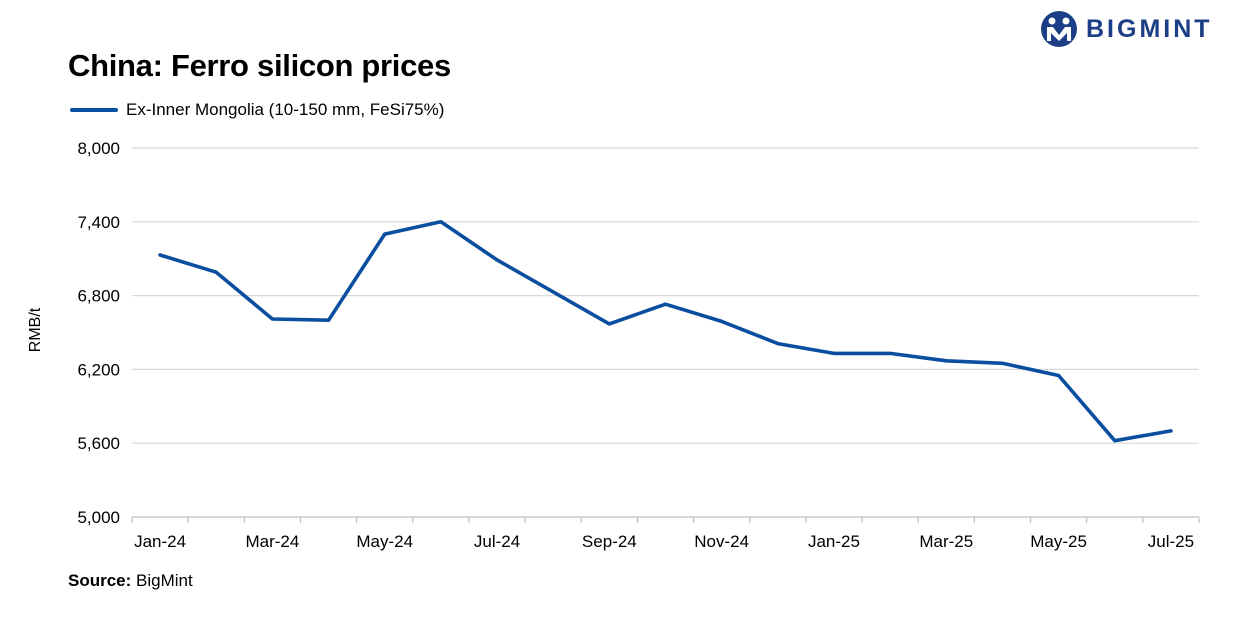 The height and width of the screenshot is (624, 1250). I want to click on y-tick-label: 6,800, so click(98, 296).